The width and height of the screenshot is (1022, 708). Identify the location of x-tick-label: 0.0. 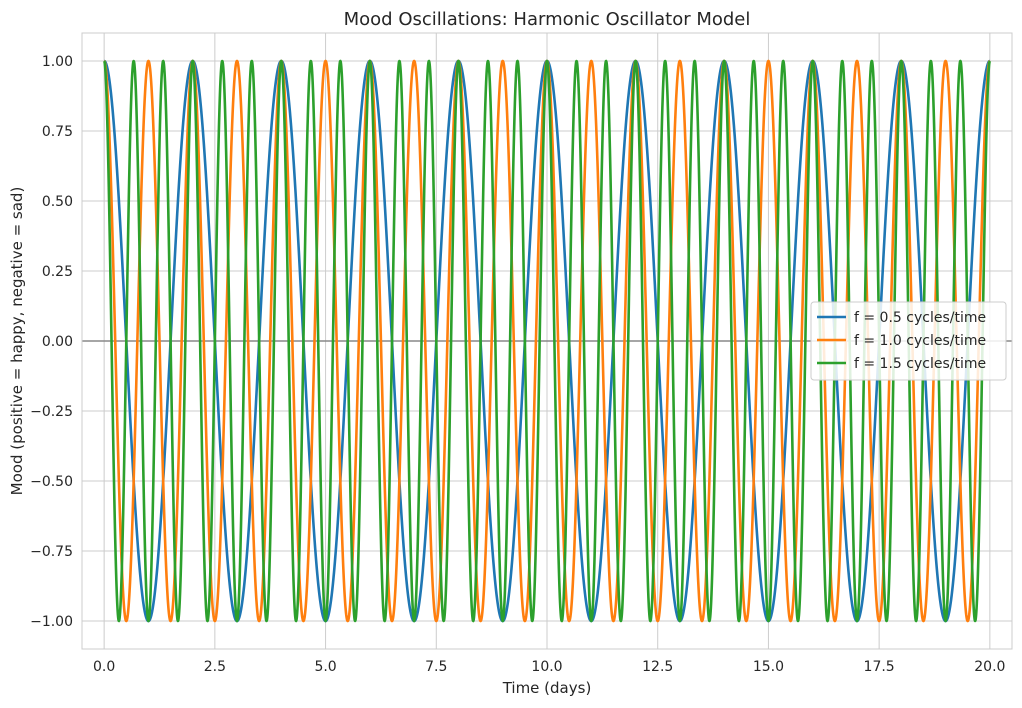
(104, 667).